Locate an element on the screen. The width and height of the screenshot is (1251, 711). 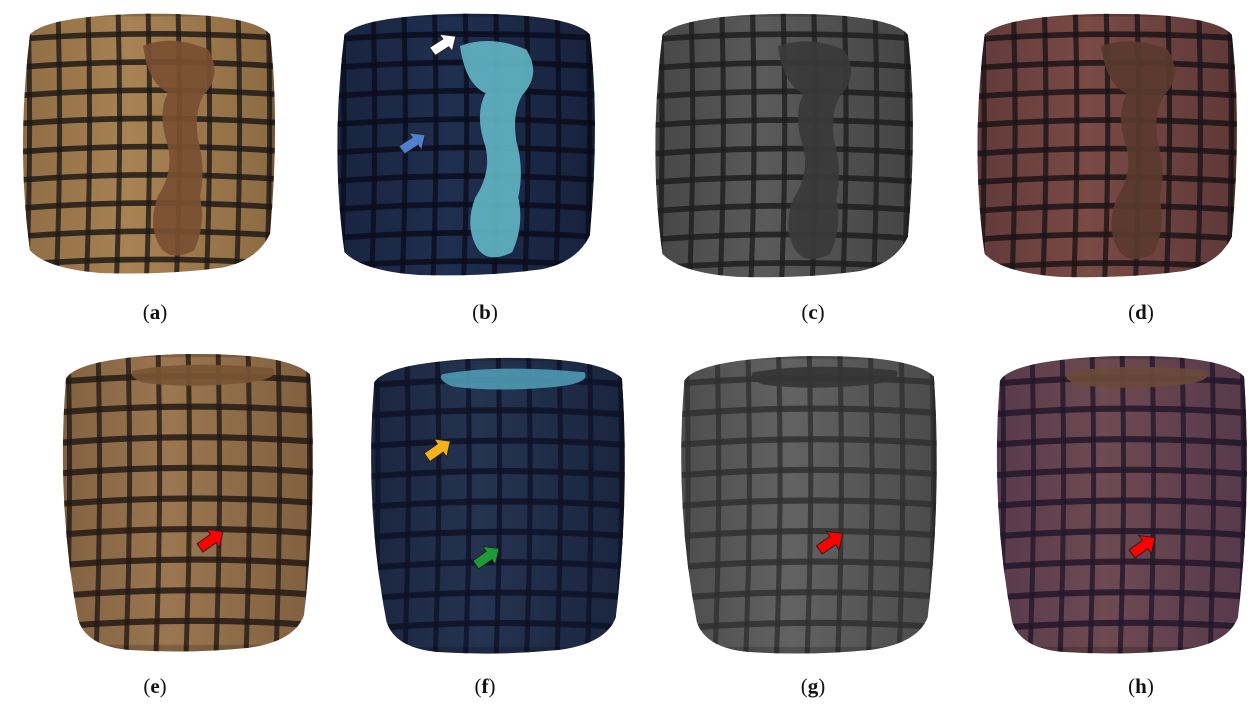
basket-object-a is located at coordinates (149, 143).